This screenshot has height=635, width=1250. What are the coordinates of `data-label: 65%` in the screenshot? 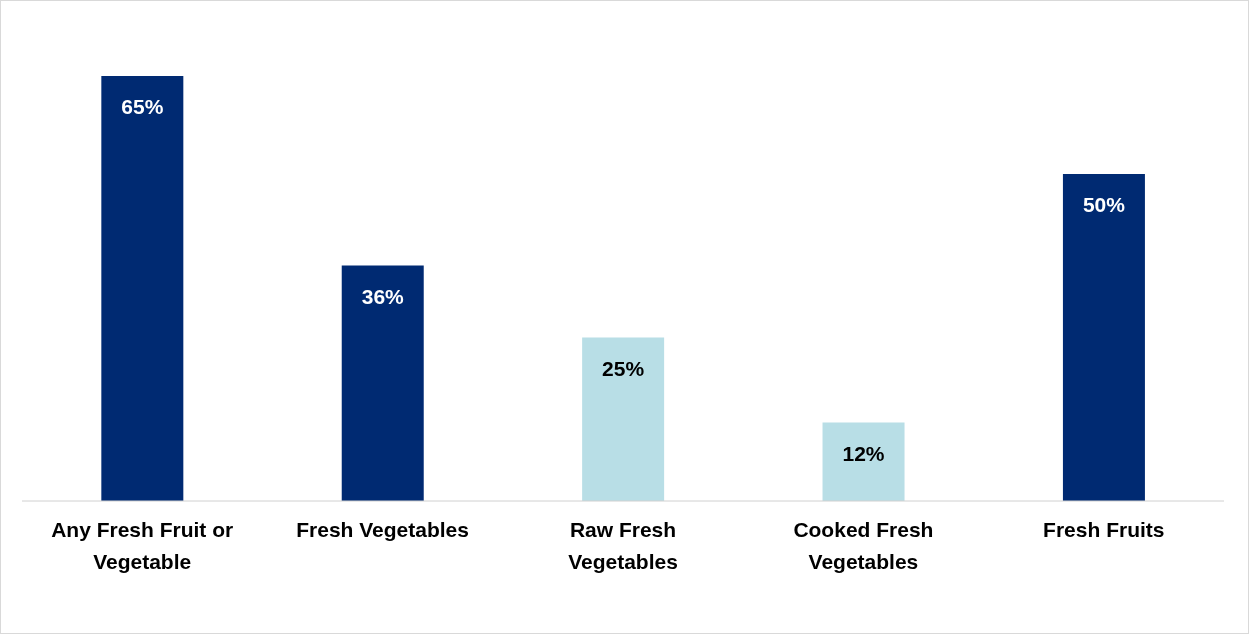 It's located at (142, 106).